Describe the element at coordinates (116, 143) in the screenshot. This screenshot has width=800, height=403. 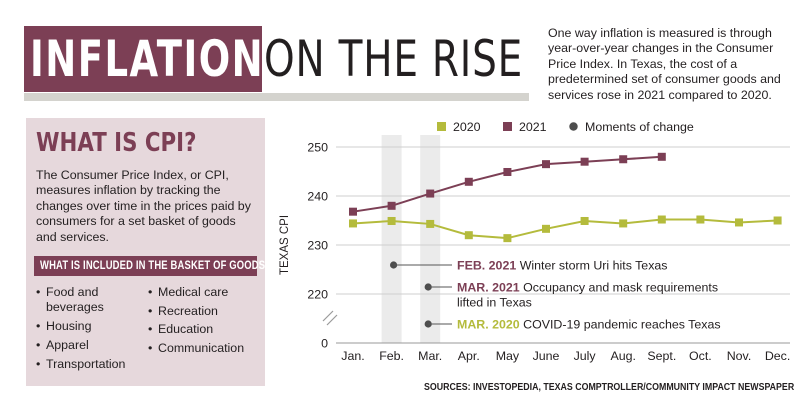
I see `sidebar-heading: WHAT IS CPI?` at that location.